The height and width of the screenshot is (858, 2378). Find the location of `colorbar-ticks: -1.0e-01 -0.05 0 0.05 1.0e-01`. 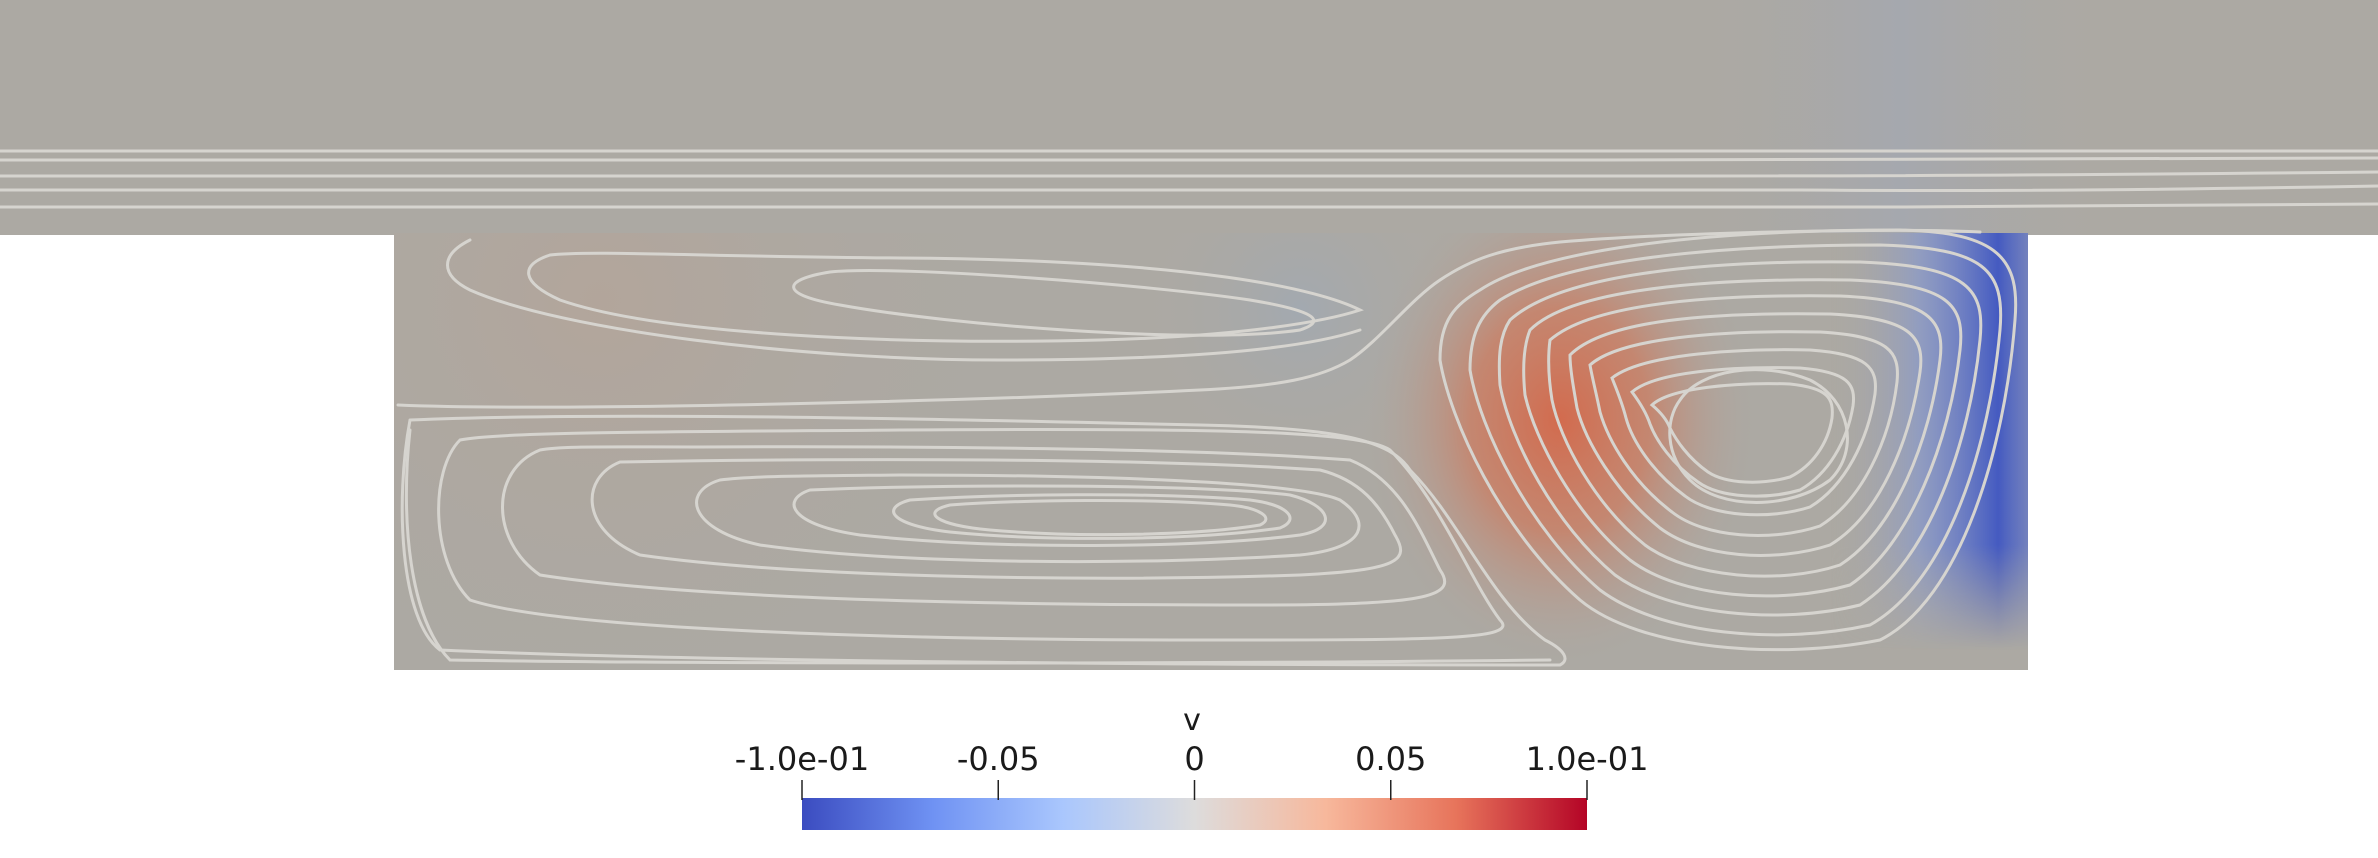

colorbar-ticks: -1.0e-01 -0.05 0 0.05 1.0e-01 is located at coordinates (1192, 770).